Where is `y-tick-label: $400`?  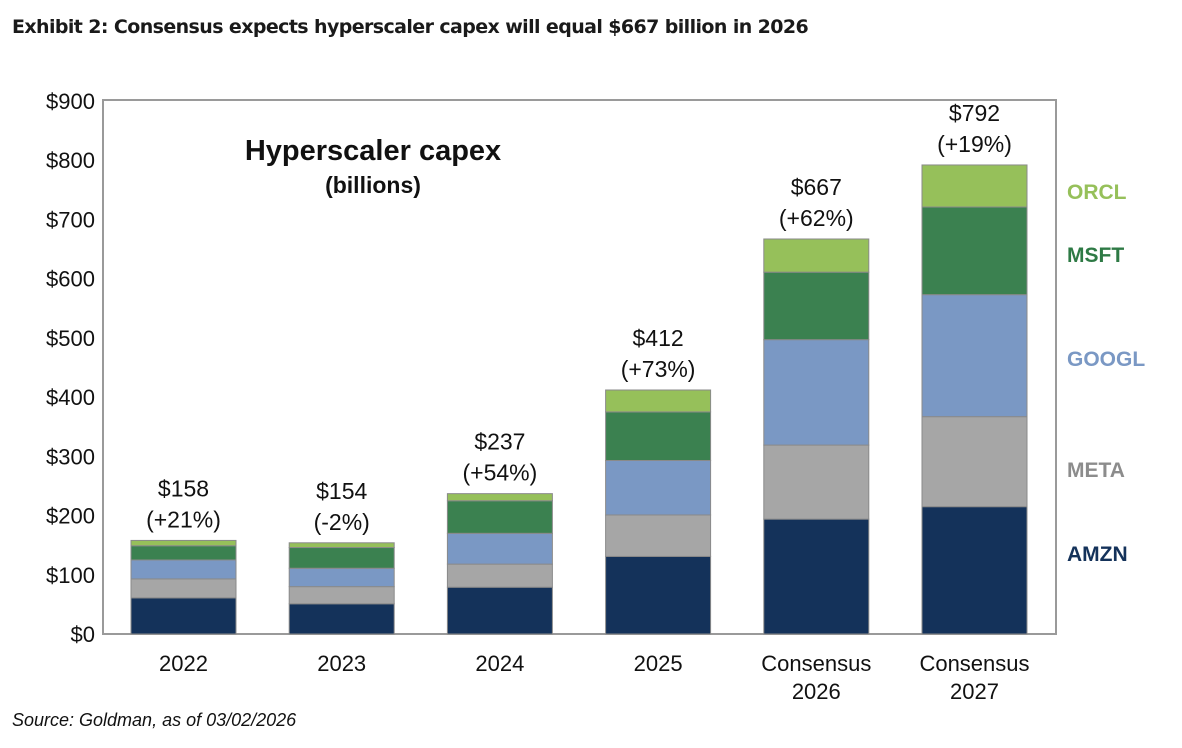
y-tick-label: $400 is located at coordinates (70, 397).